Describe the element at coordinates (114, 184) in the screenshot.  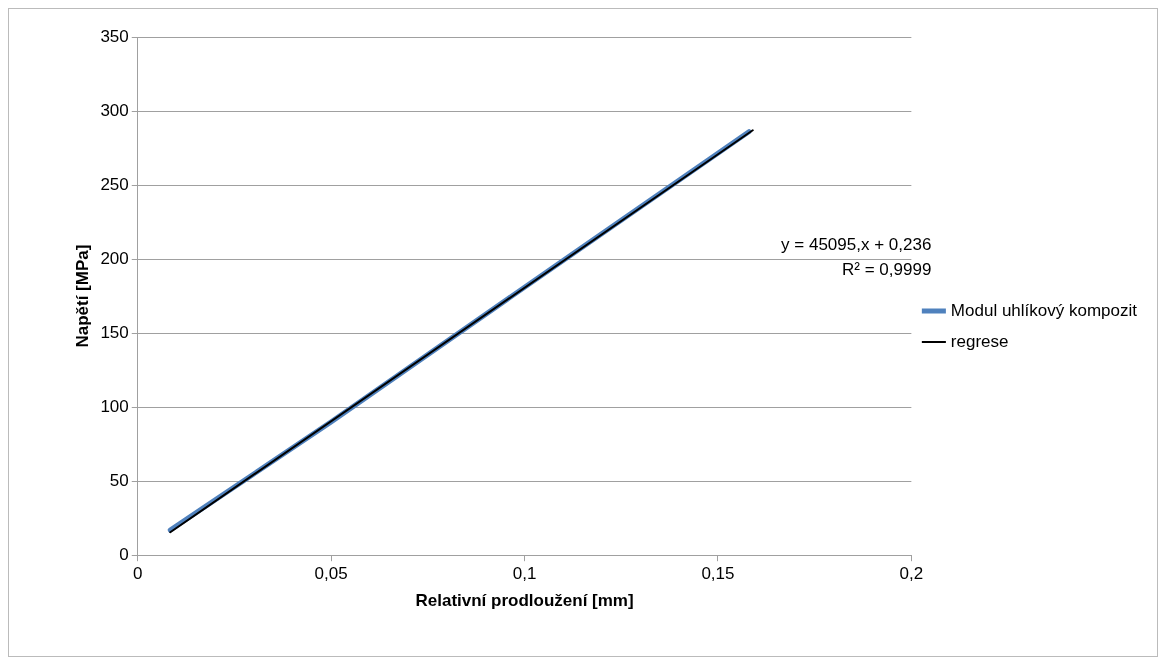
I see `y-tick-label: 250` at that location.